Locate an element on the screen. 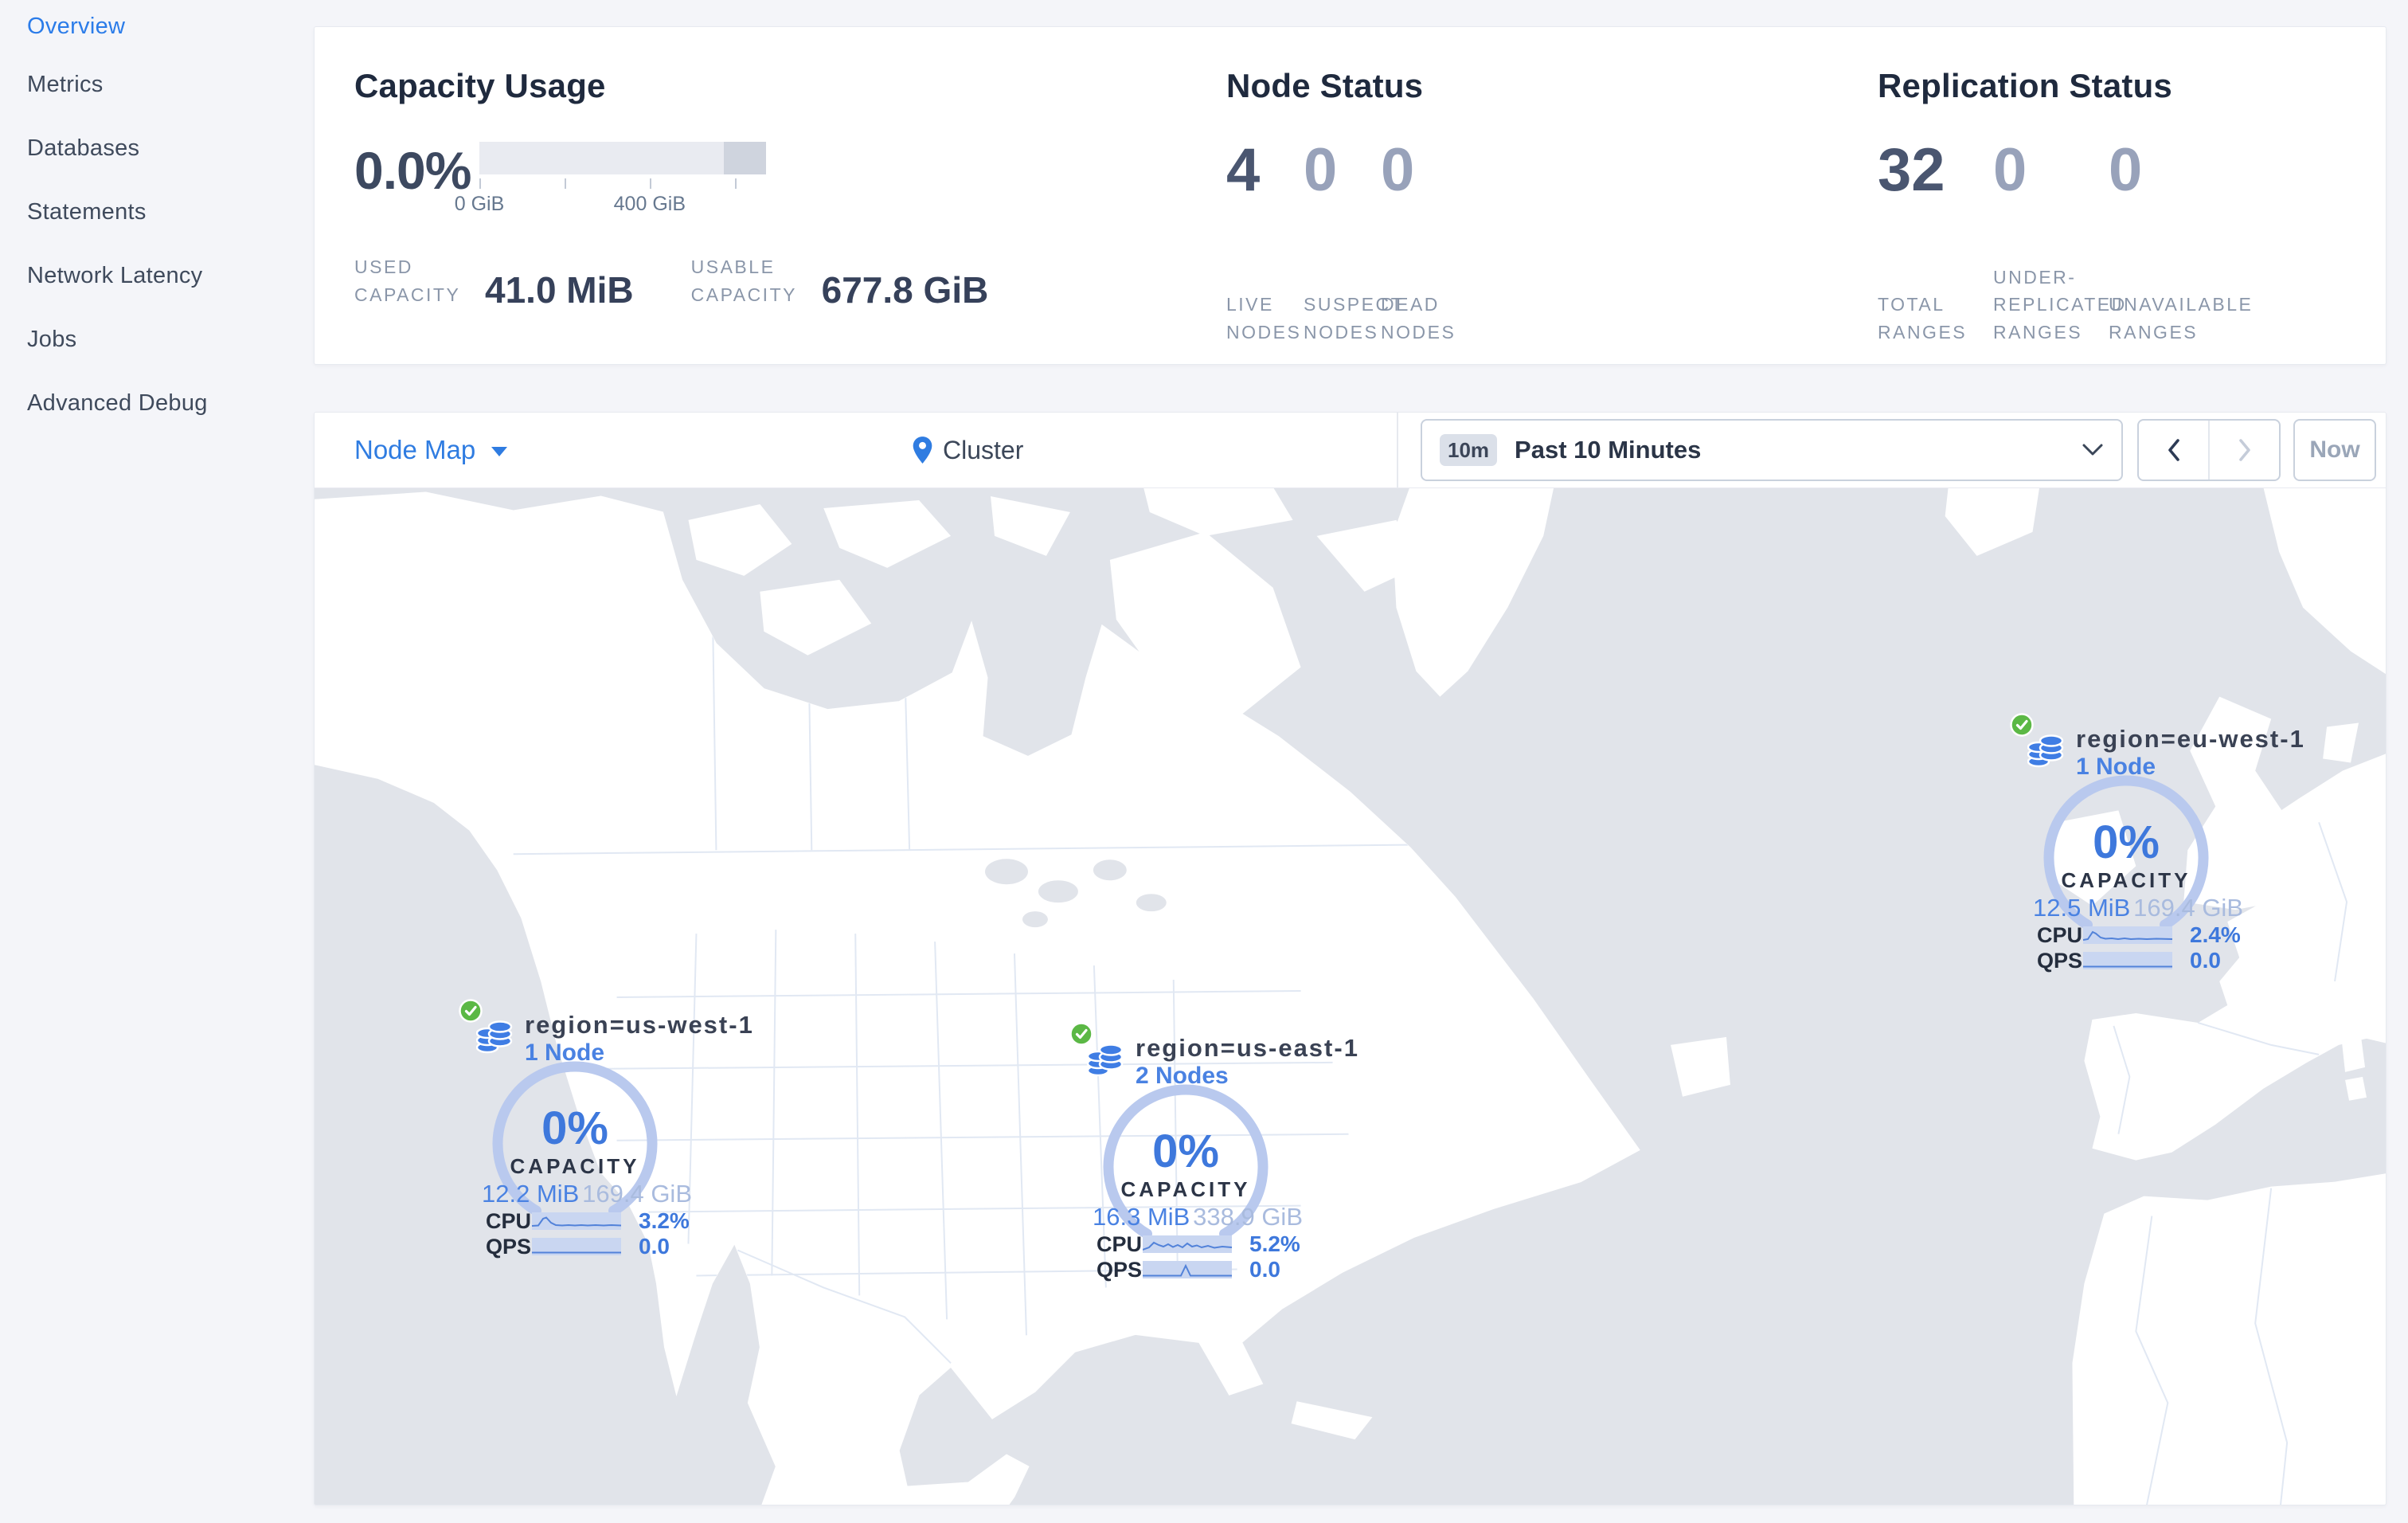 Image resolution: width=2408 pixels, height=1523 pixels. cpu-value: 5.2% is located at coordinates (1274, 1243).